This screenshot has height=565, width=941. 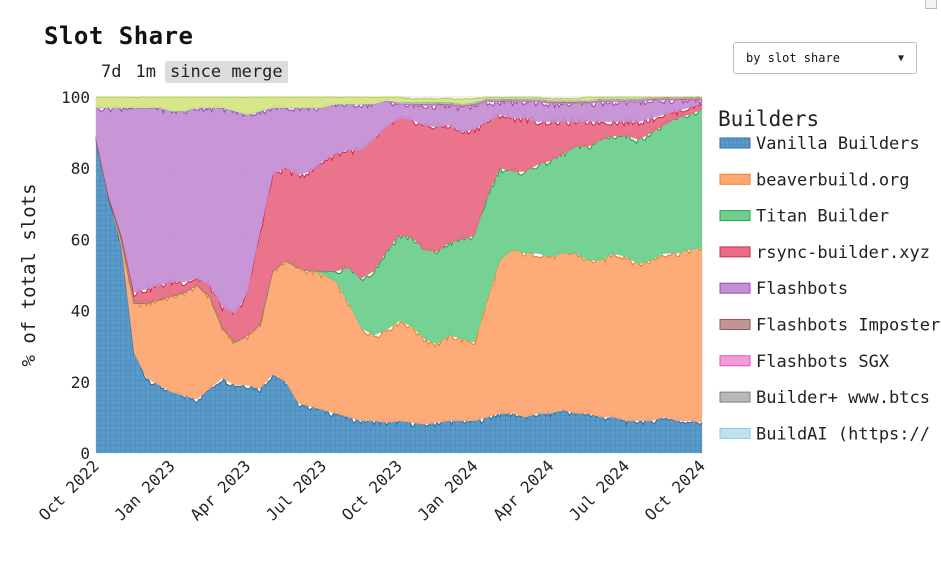 I want to click on y-tick-label: 20, so click(x=80, y=382).